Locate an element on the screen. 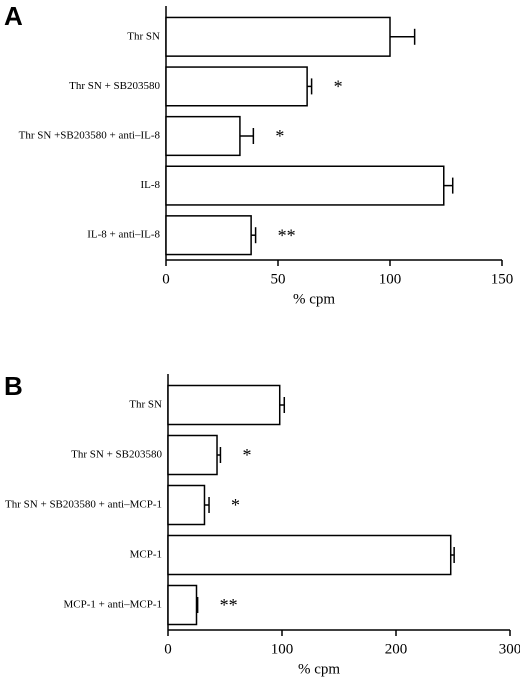 The image size is (520, 687). x-tick-label: 50 is located at coordinates (278, 279).